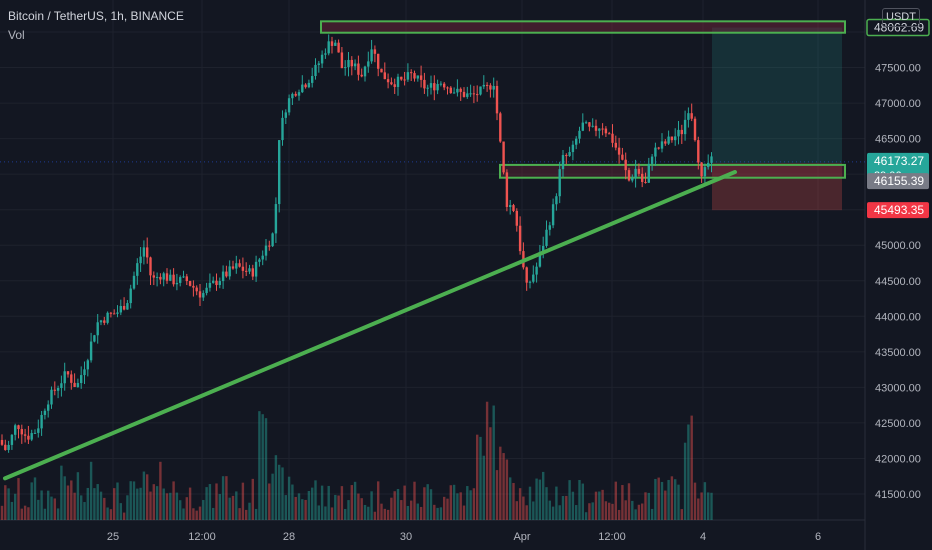  Describe the element at coordinates (818, 537) in the screenshot. I see `x-tick-label: 6` at that location.